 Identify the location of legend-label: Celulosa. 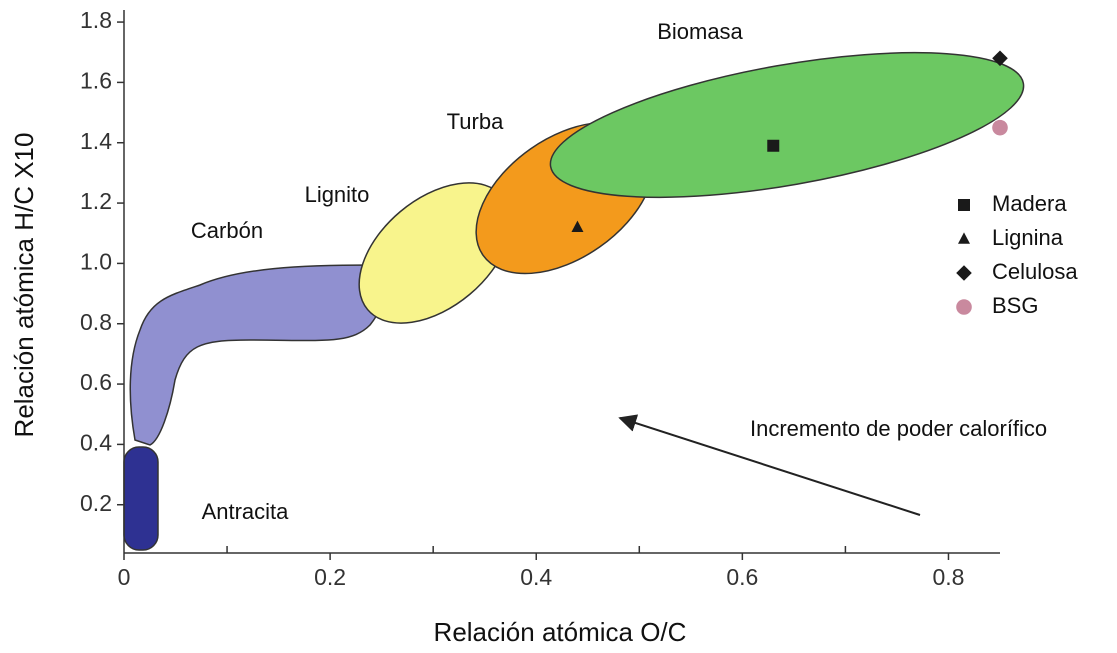
(1035, 271).